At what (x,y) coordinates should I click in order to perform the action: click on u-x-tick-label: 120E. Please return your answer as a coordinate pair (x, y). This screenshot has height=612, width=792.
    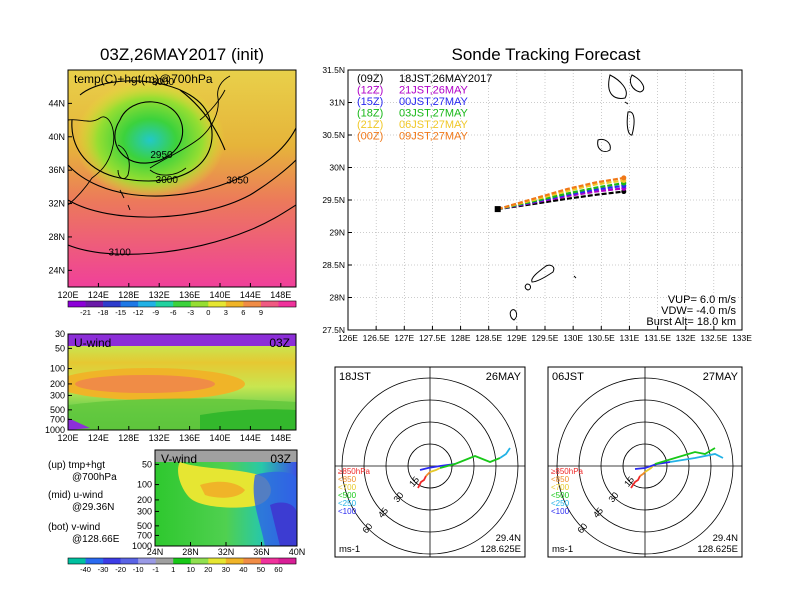
    Looking at the image, I should click on (67, 438).